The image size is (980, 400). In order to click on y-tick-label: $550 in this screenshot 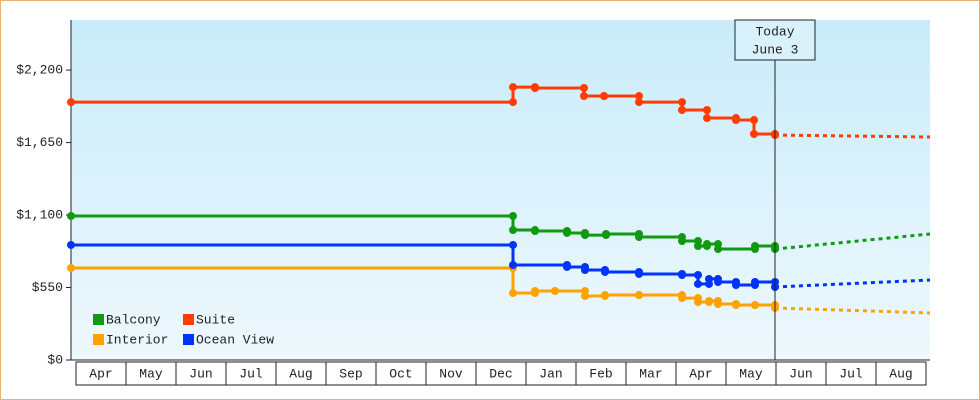, I will do `click(47, 287)`.